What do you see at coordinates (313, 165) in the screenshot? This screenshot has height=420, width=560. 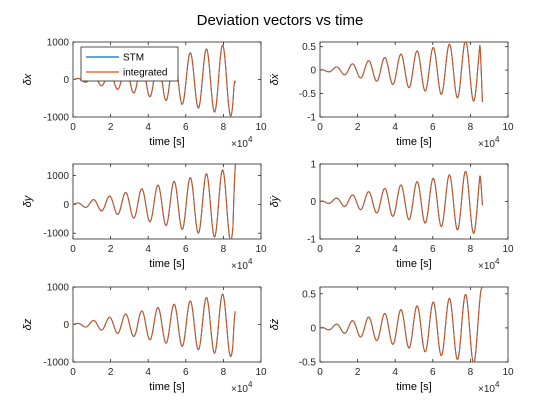 I see `y-tick-label: 1` at bounding box center [313, 165].